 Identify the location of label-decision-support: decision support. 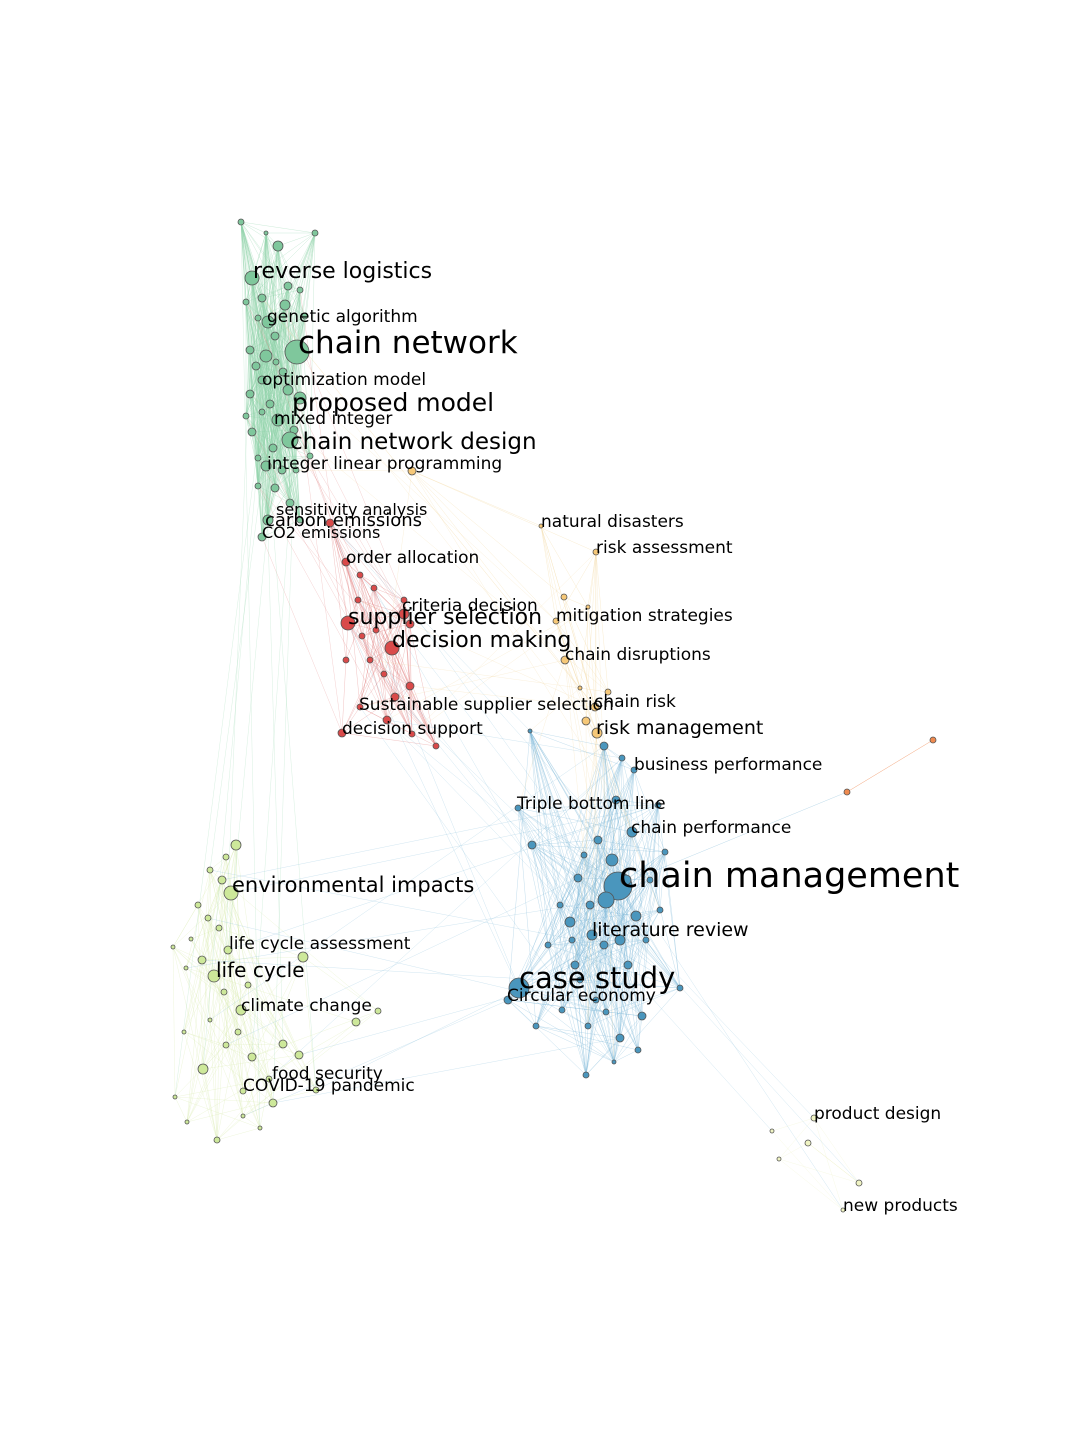
(412, 729).